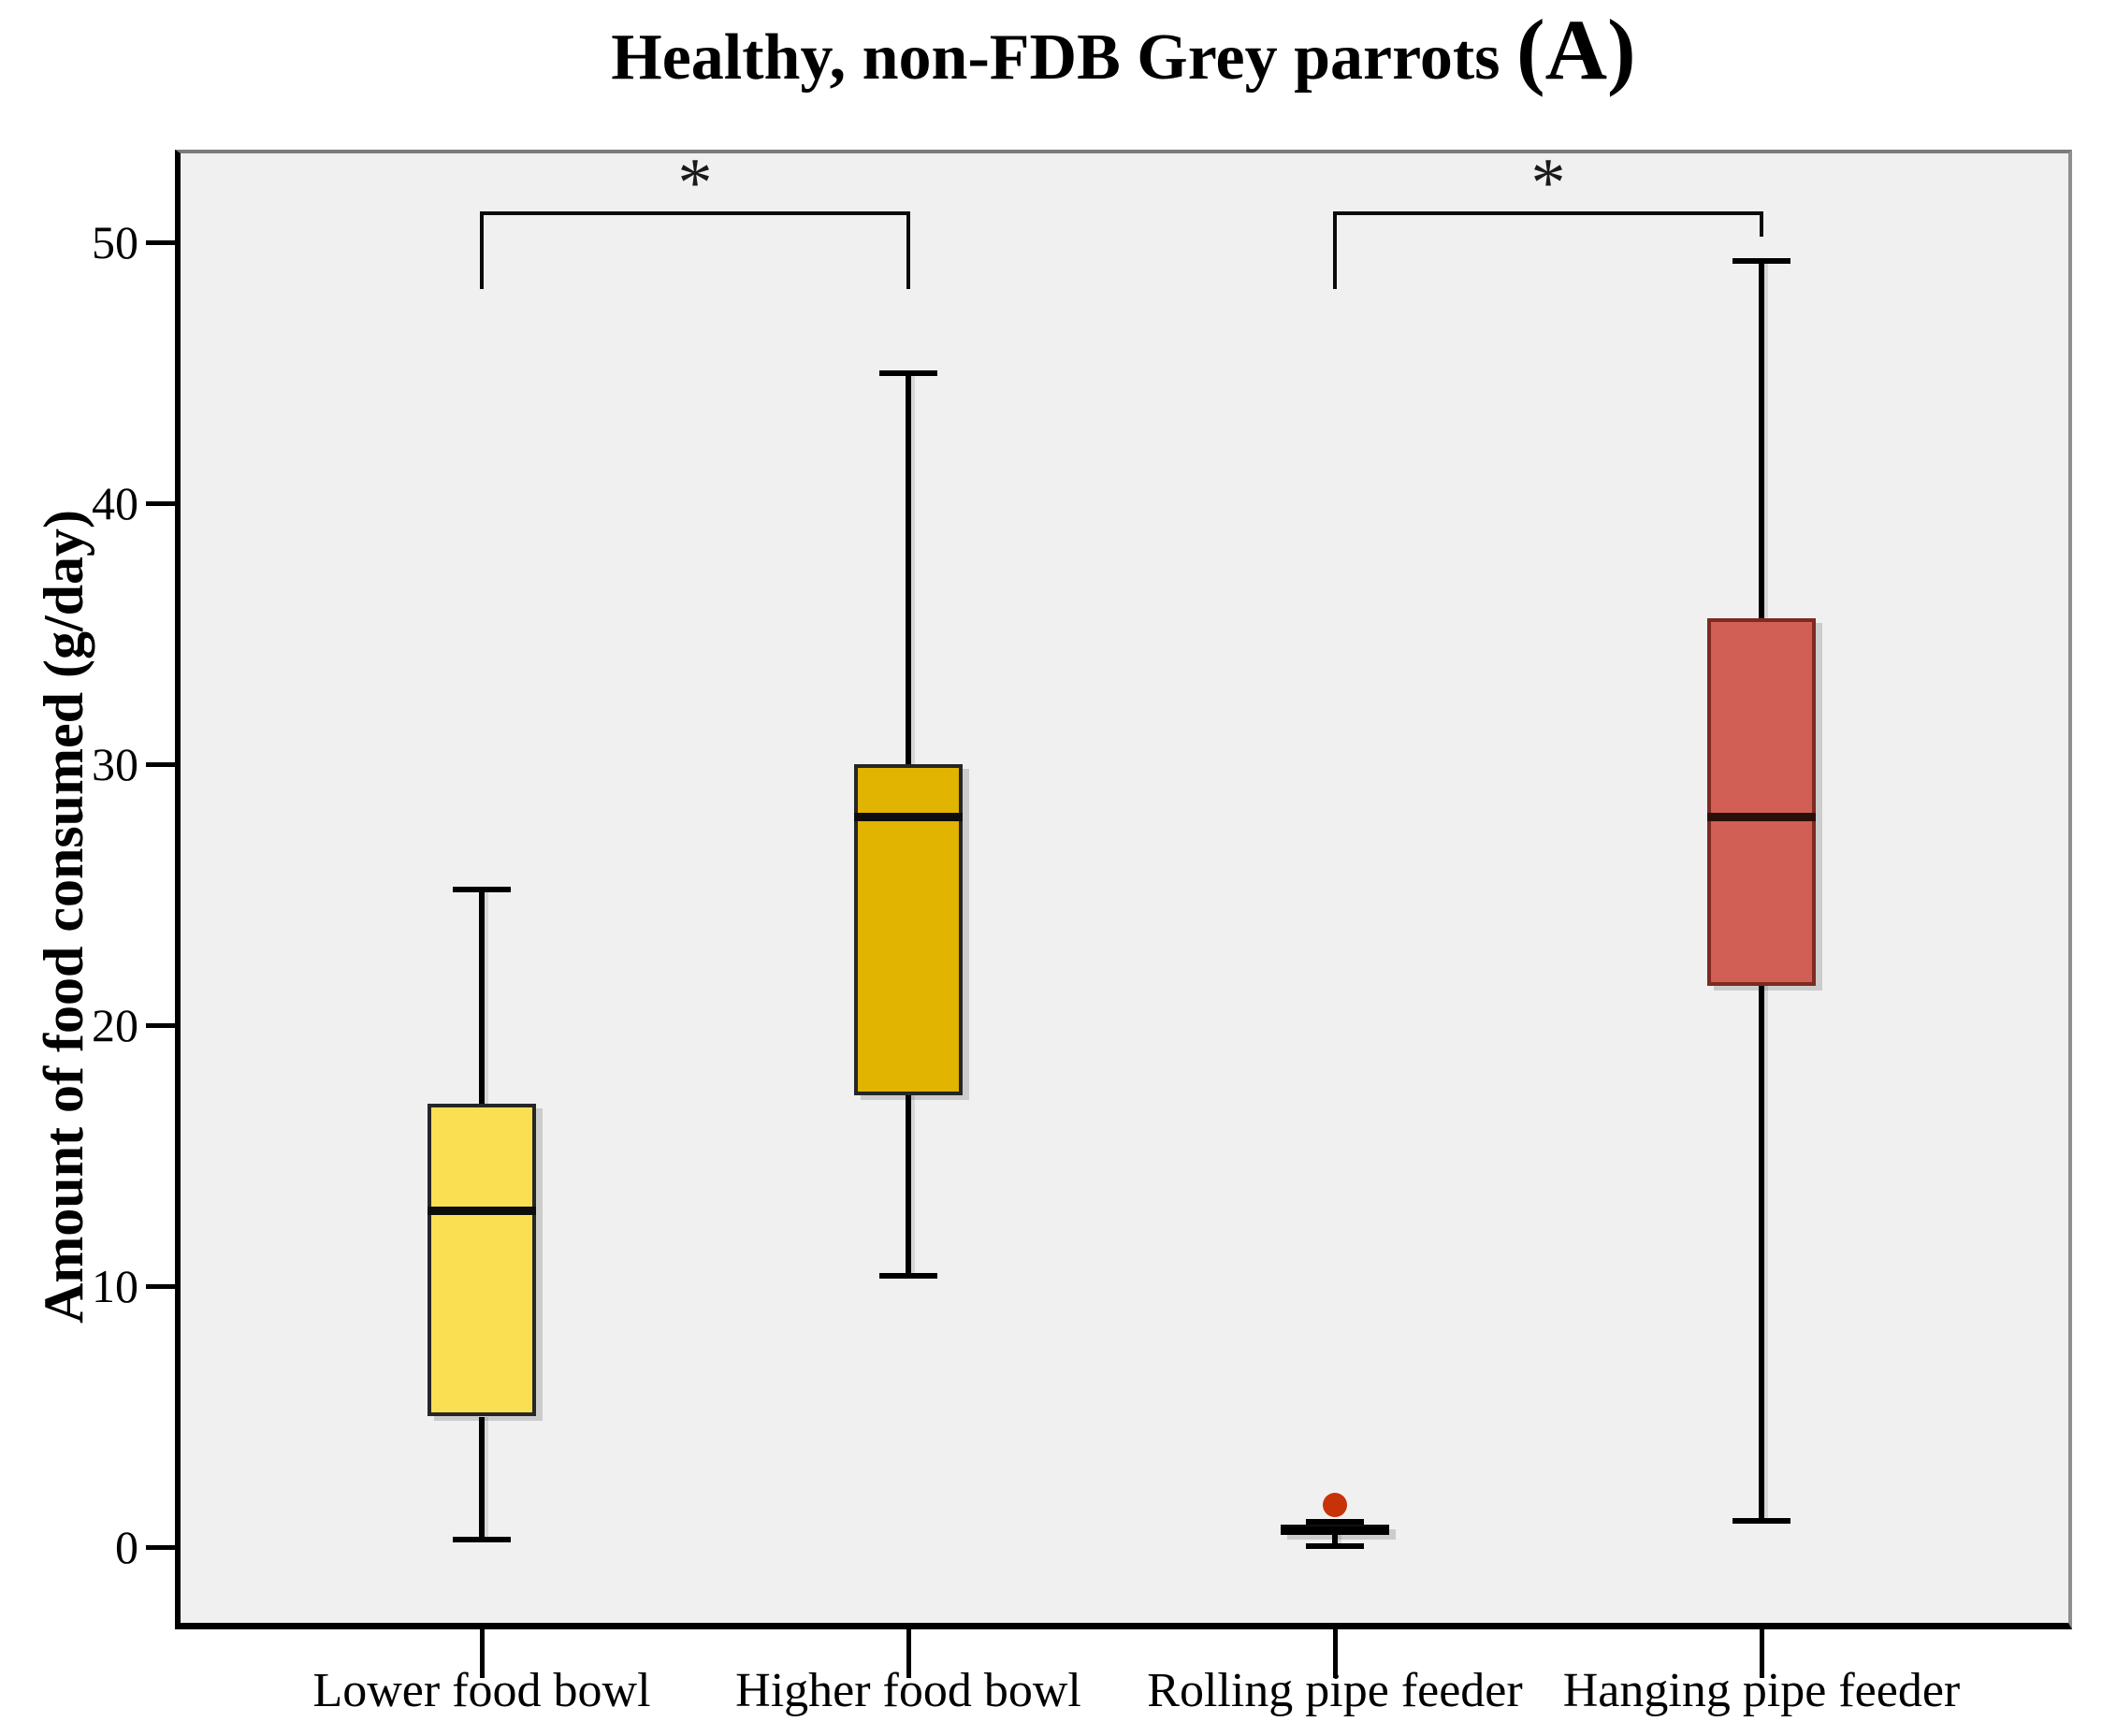 The image size is (2102, 1736). I want to click on significance-asterisk-1: *, so click(1548, 183).